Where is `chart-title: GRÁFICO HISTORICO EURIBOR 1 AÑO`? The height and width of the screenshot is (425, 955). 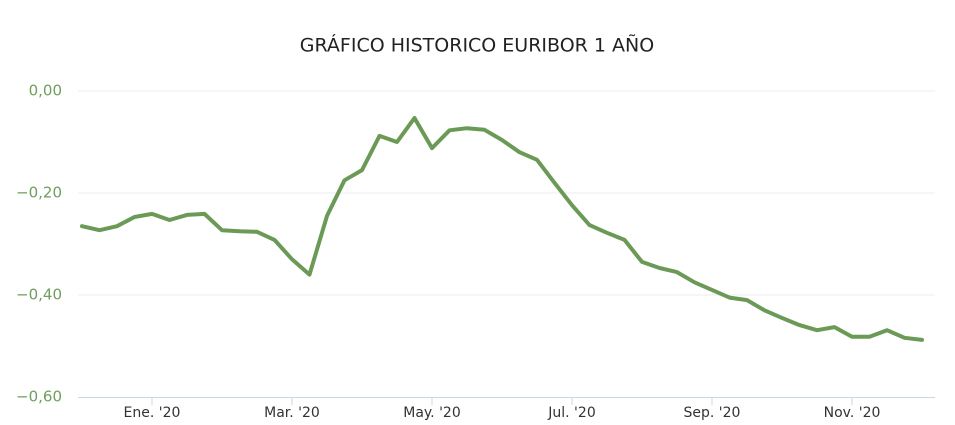
chart-title: GRÁFICO HISTORICO EURIBOR 1 AÑO is located at coordinates (477, 45).